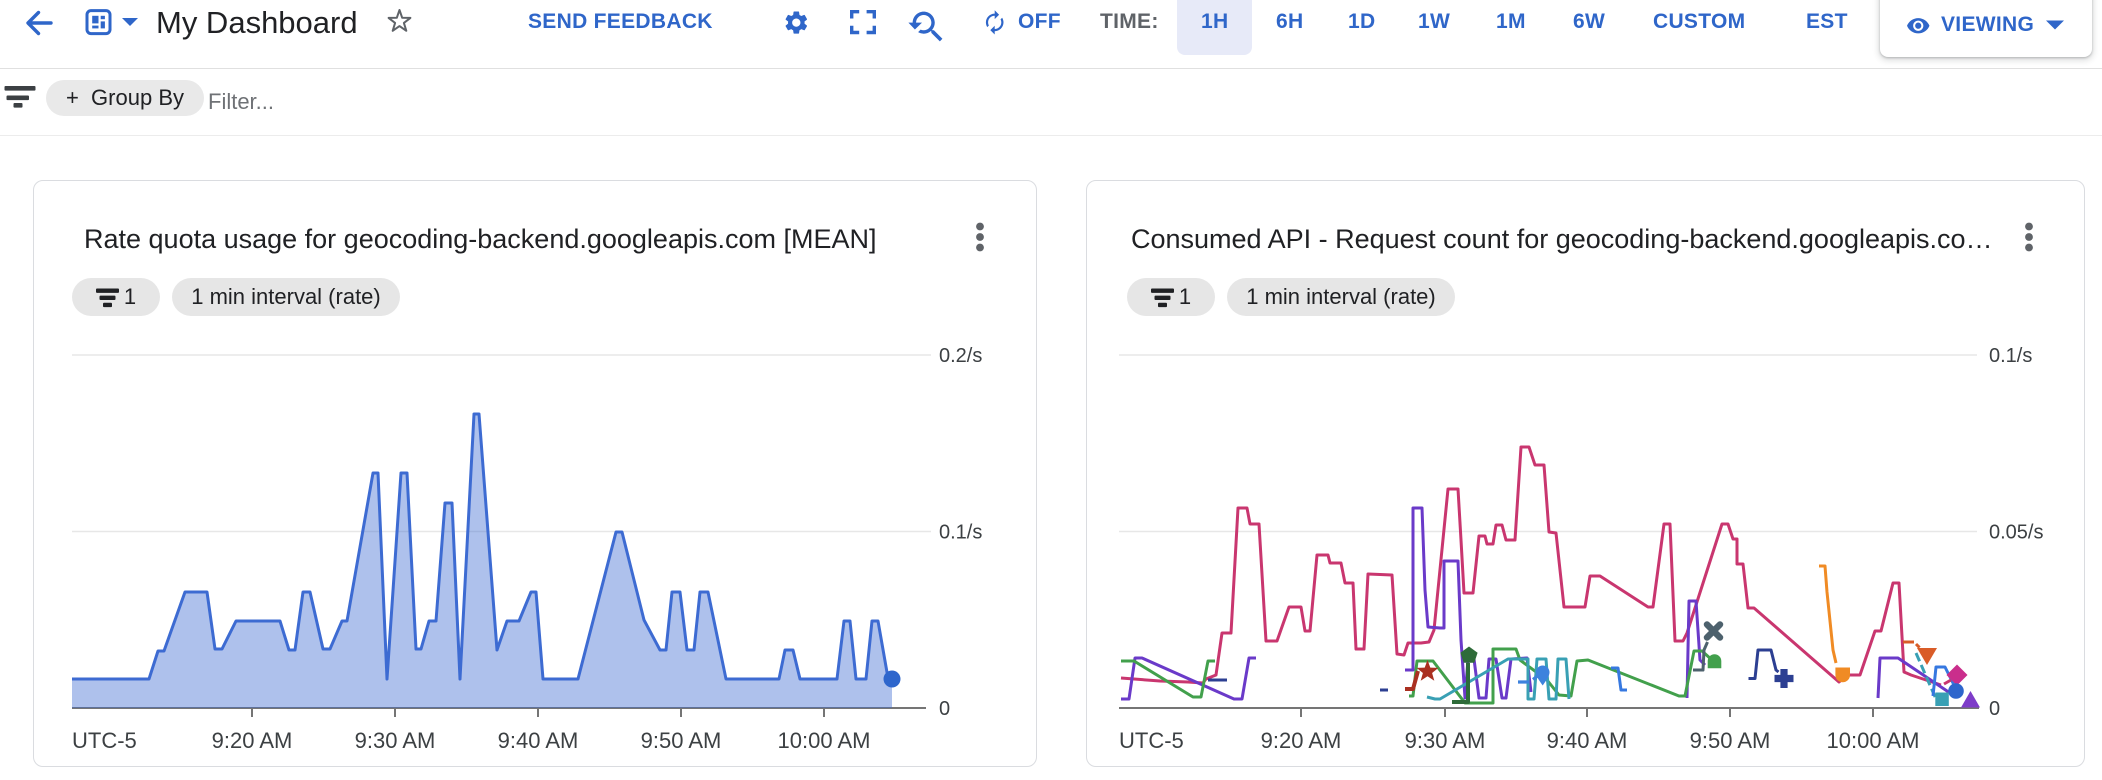  What do you see at coordinates (2016, 533) in the screenshot?
I see `svg-text: 0.05/s` at bounding box center [2016, 533].